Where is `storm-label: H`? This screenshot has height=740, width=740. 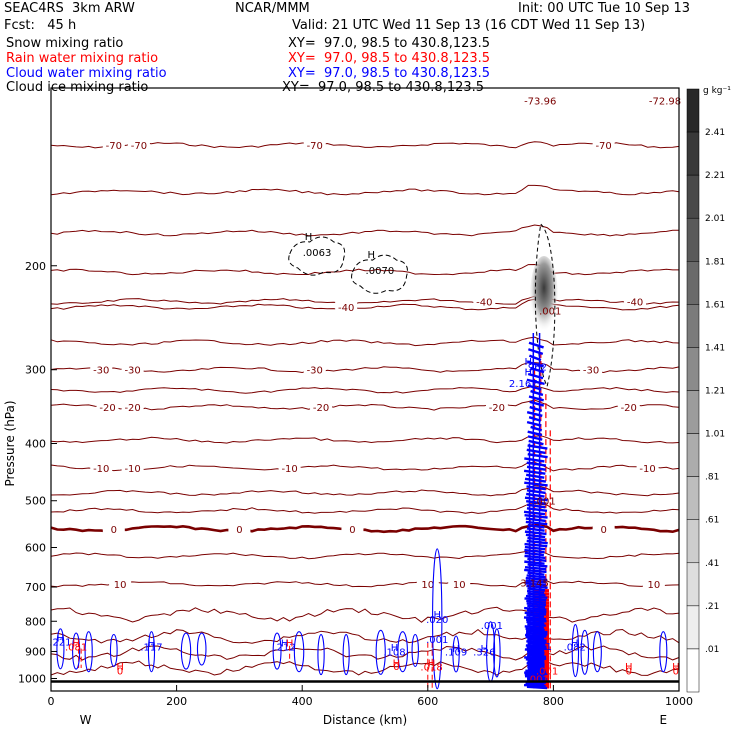
storm-label: H is located at coordinates (529, 372).